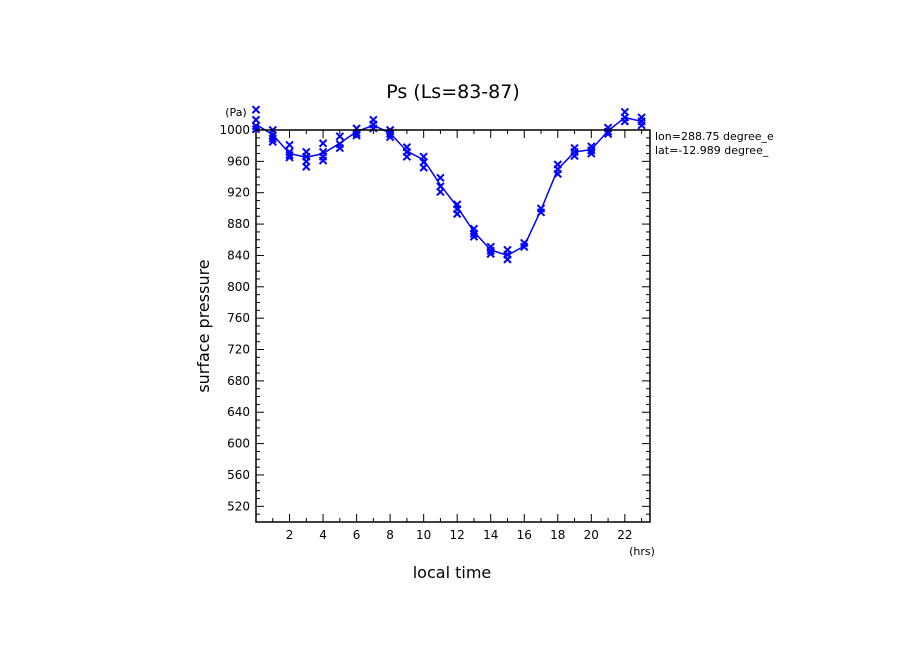  What do you see at coordinates (238, 350) in the screenshot?
I see `y-tick-label: 720` at bounding box center [238, 350].